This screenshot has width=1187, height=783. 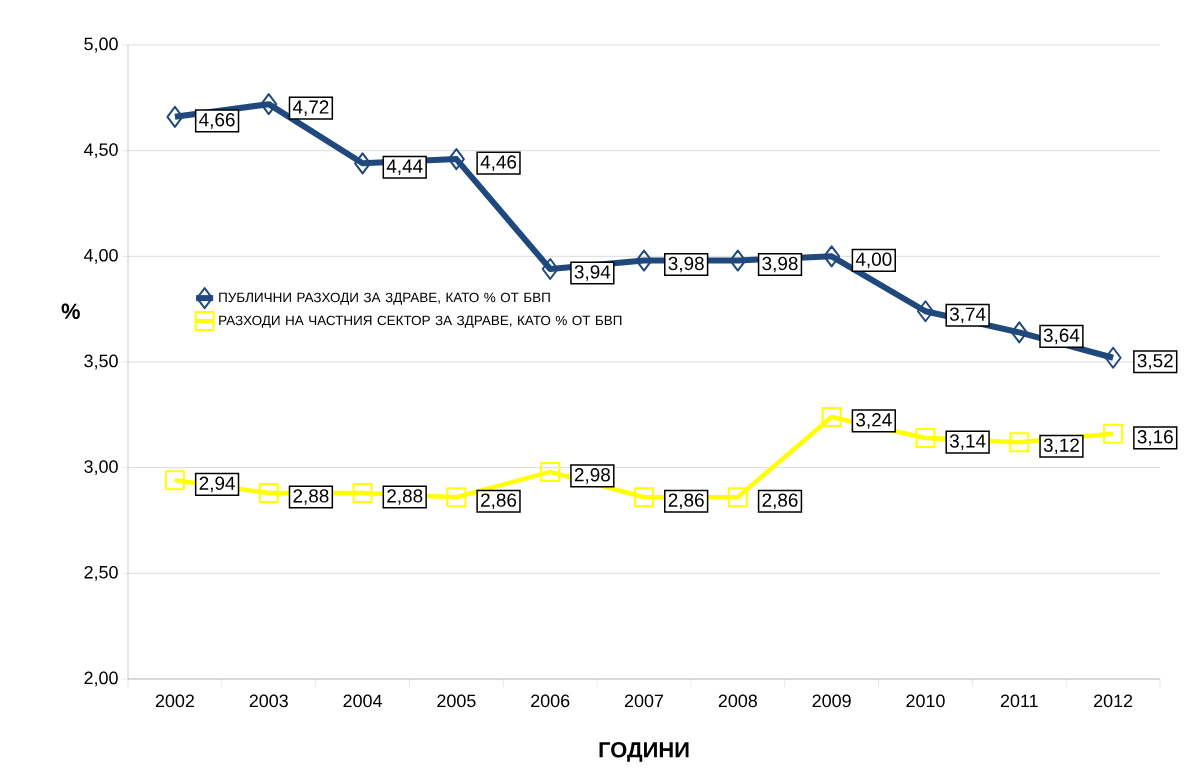 I want to click on y-tick-label: 4,00, so click(x=100, y=256).